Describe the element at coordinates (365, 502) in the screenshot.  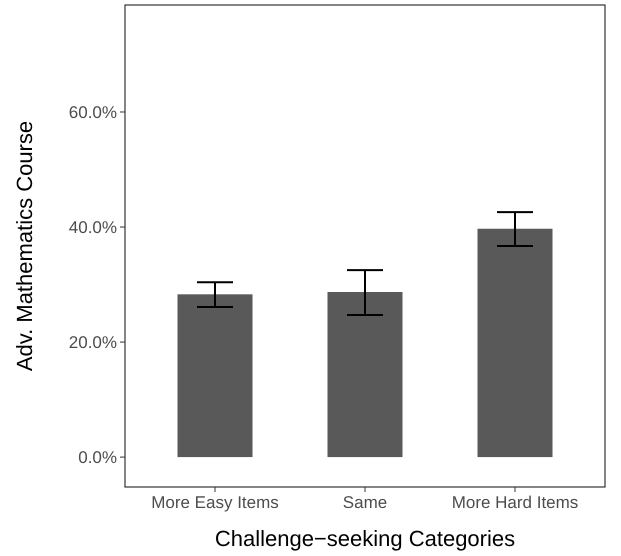
I see `x-tick-label: Same` at that location.